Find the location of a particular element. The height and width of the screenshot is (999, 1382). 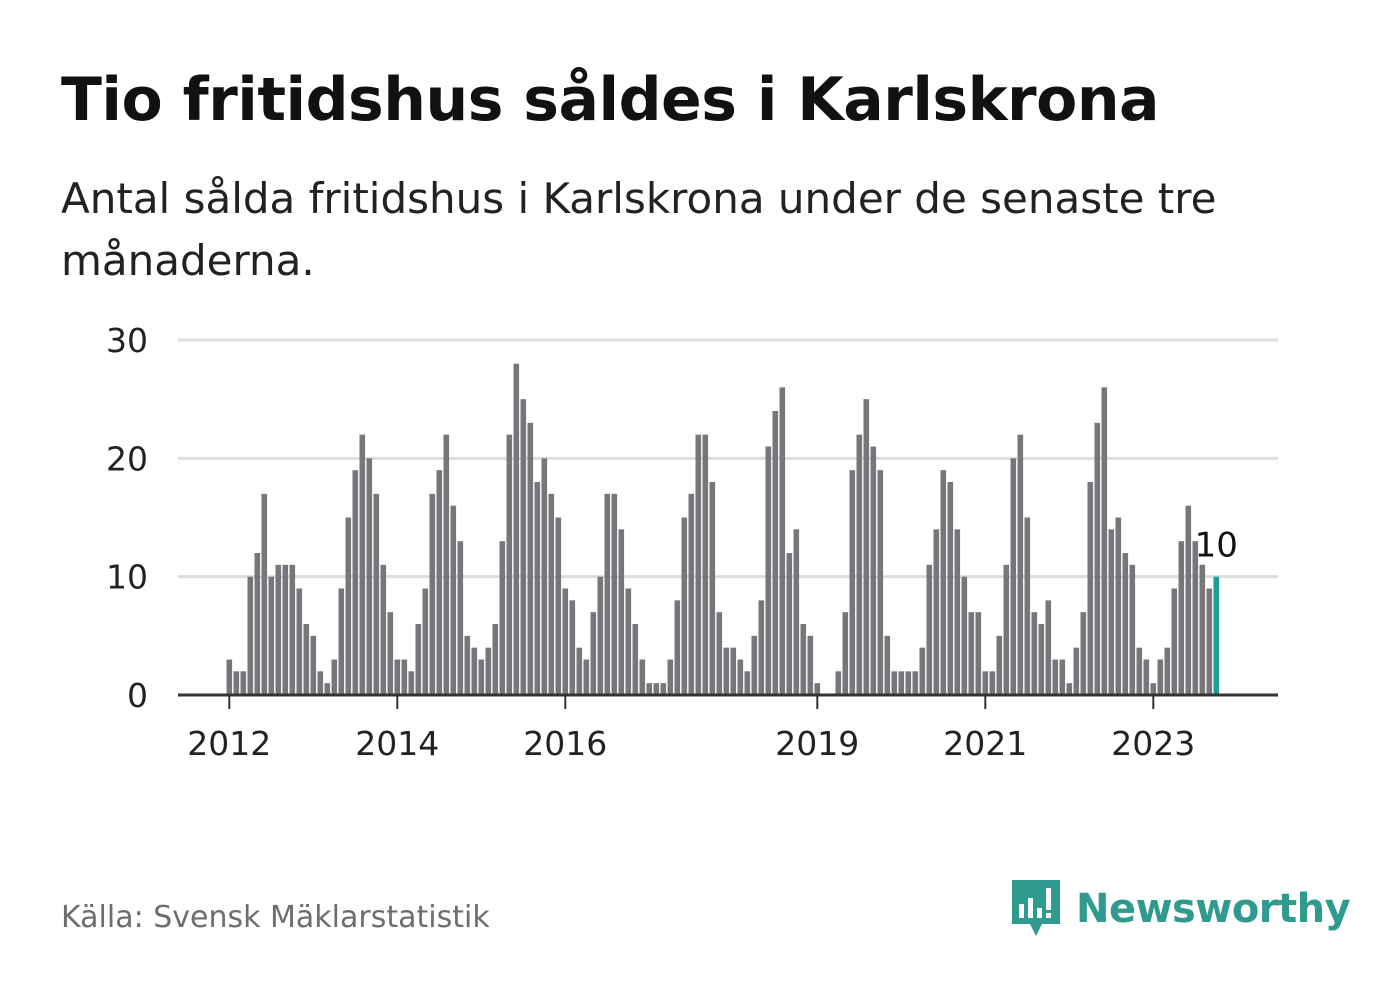

source-note: Källa: Svensk Mäklarstatistik is located at coordinates (275, 917).